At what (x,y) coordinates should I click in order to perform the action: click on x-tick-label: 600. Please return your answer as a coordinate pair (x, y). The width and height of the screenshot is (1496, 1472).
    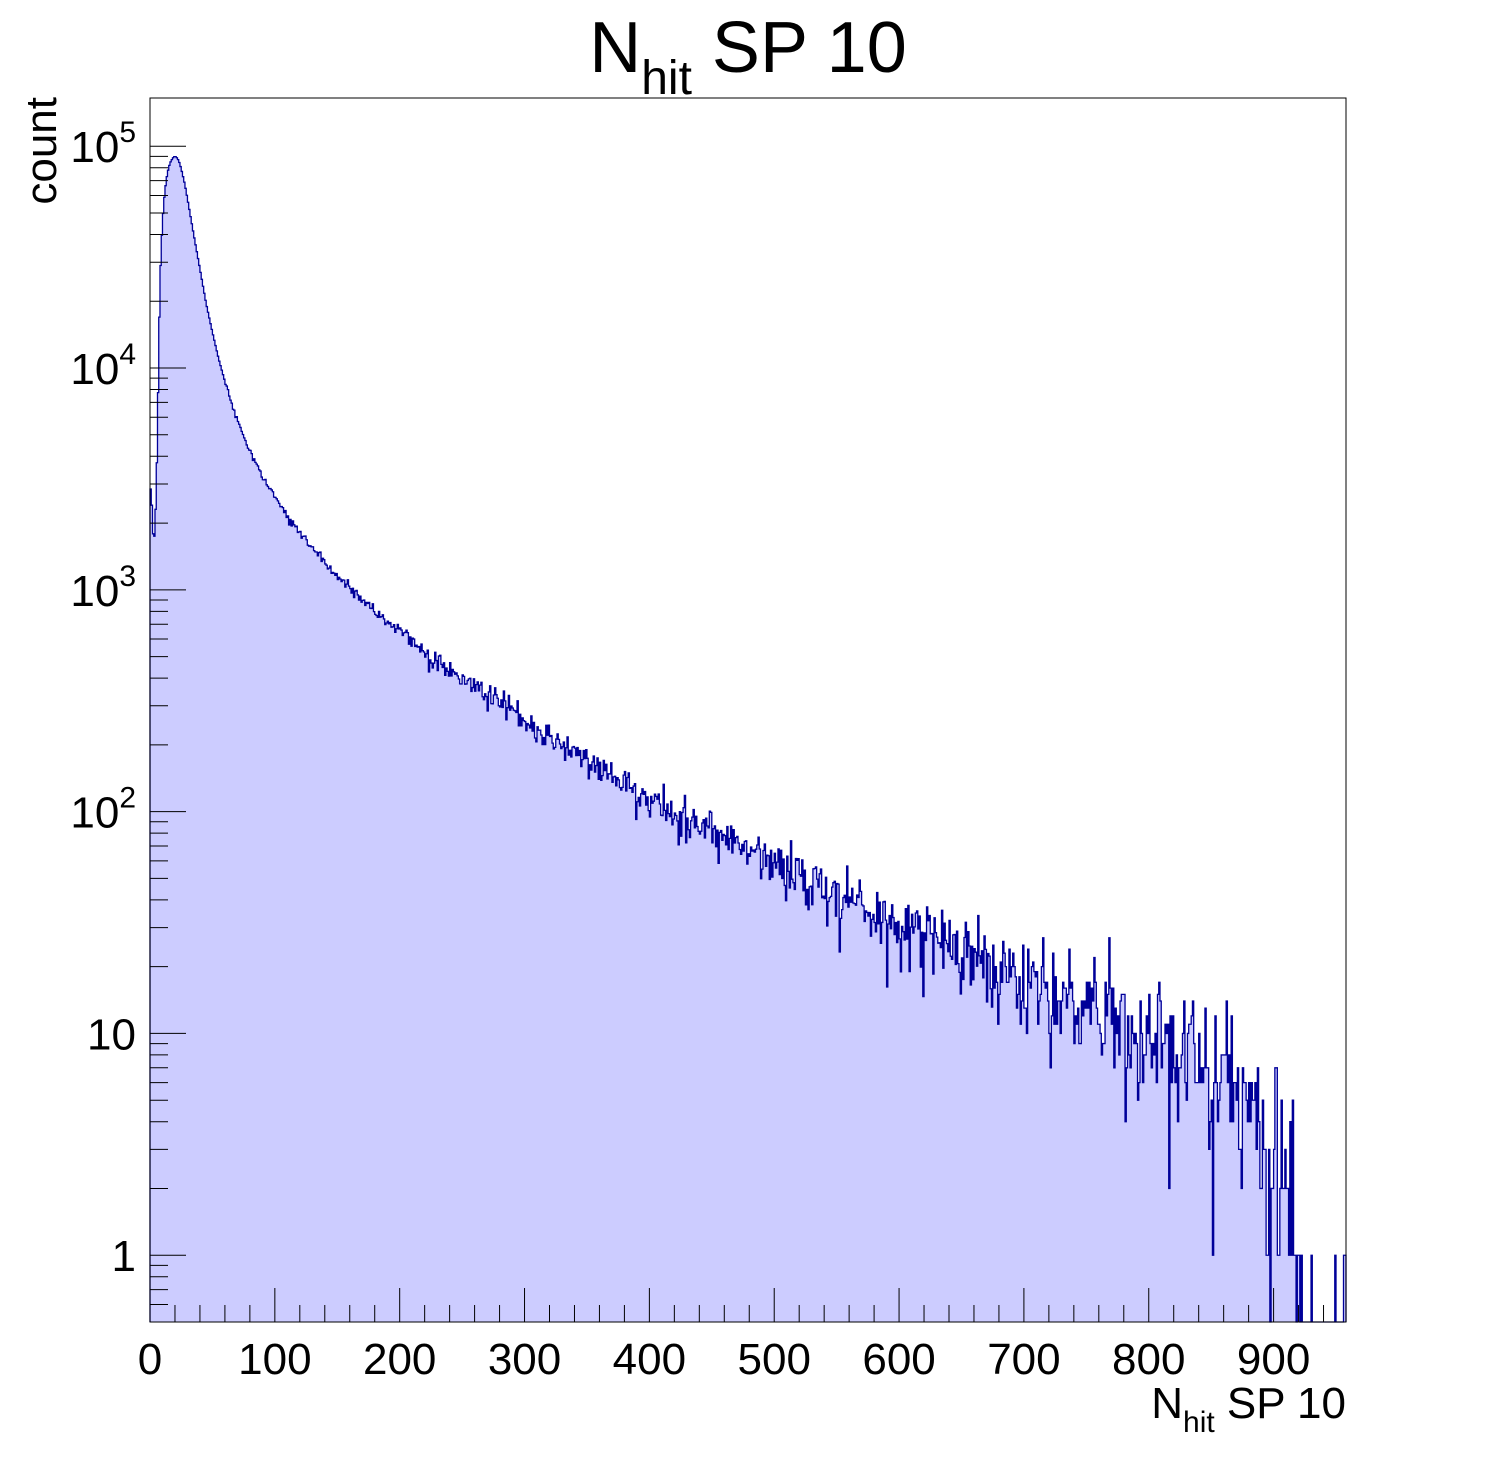
    Looking at the image, I should click on (898, 1359).